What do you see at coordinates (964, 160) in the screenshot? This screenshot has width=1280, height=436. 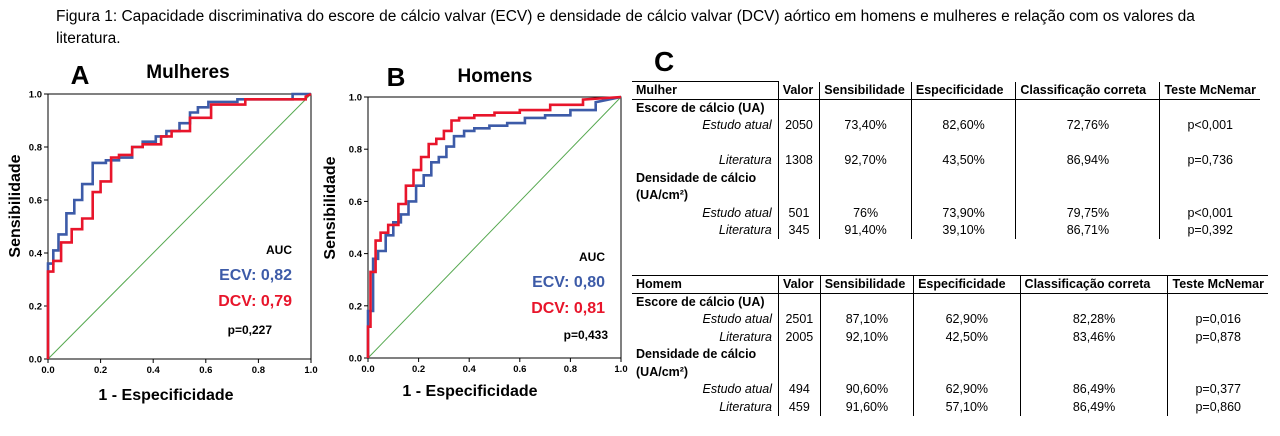 I see `especificidade-cell: 43,50%` at bounding box center [964, 160].